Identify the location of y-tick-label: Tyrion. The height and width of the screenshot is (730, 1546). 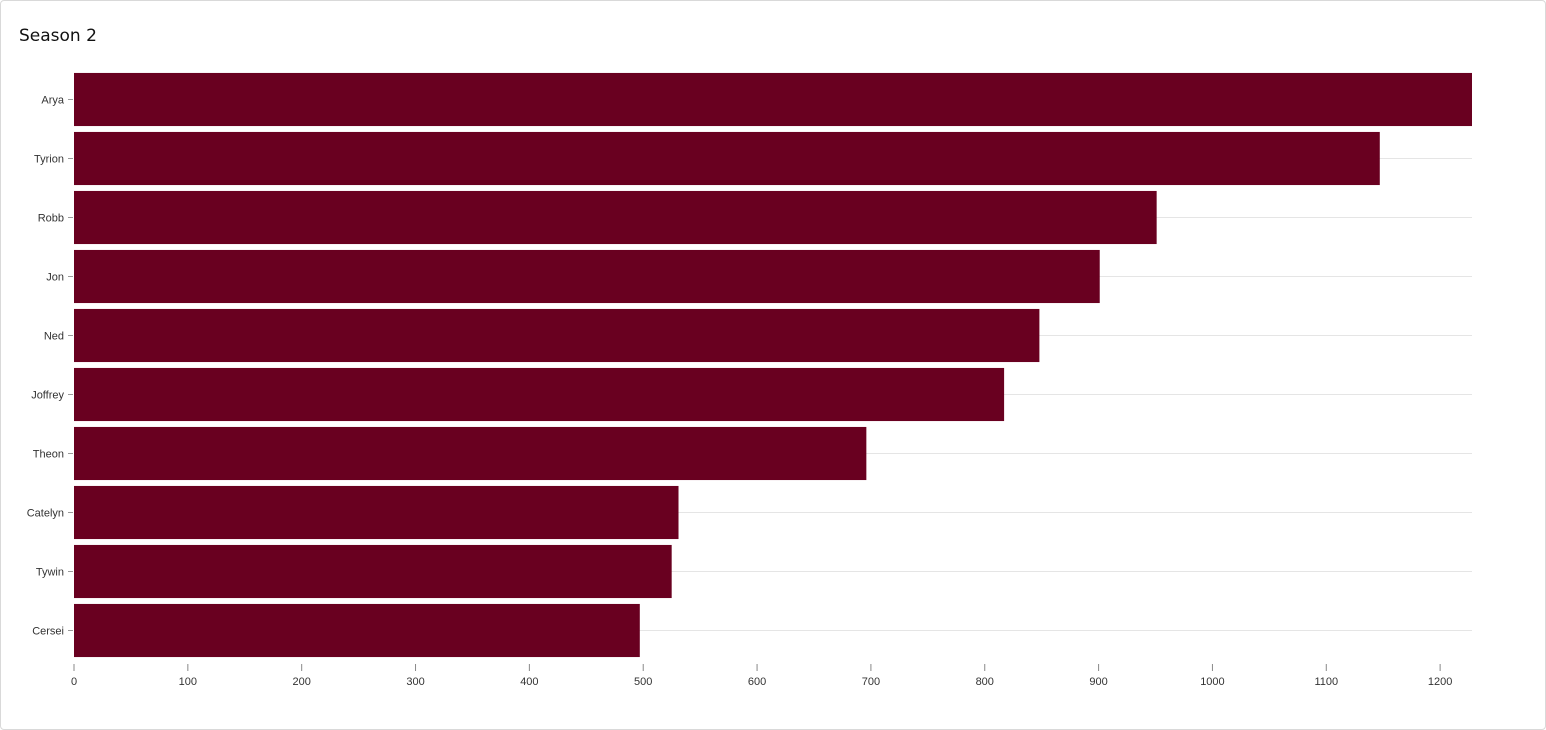
(49, 160).